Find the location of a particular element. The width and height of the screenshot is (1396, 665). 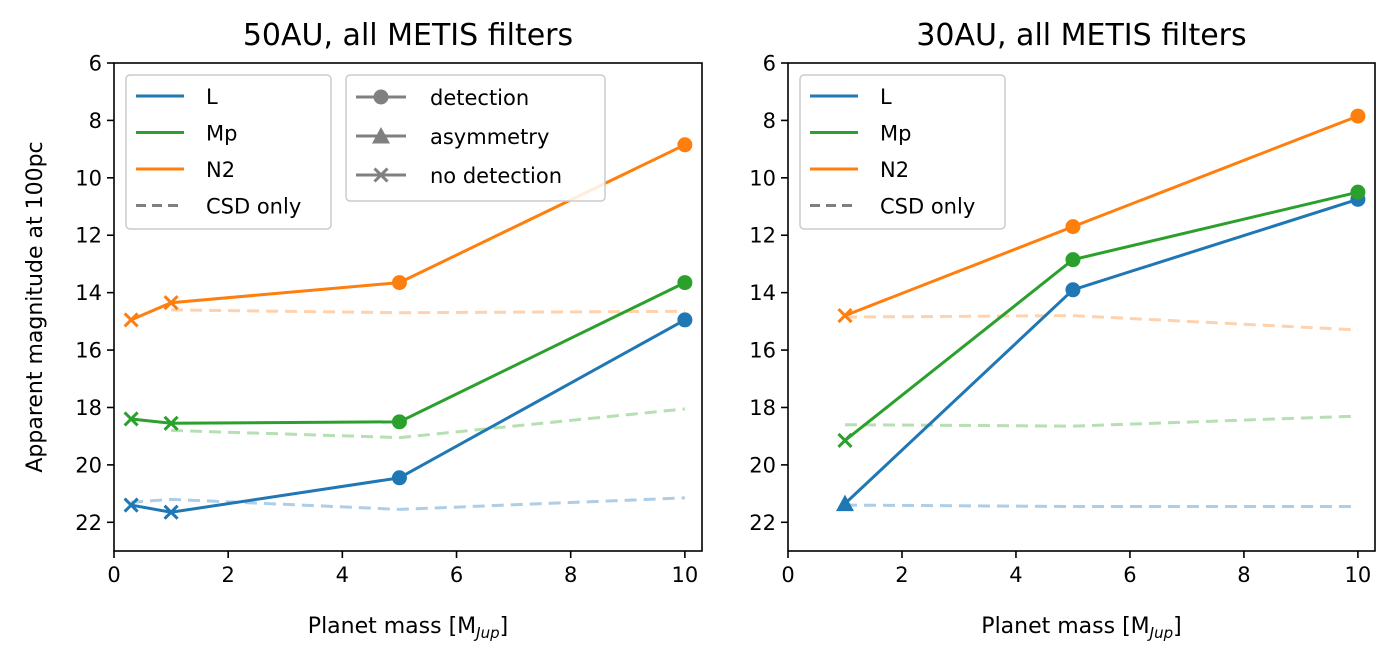

legend-markers: detection asymmetry no detection is located at coordinates (475, 138).